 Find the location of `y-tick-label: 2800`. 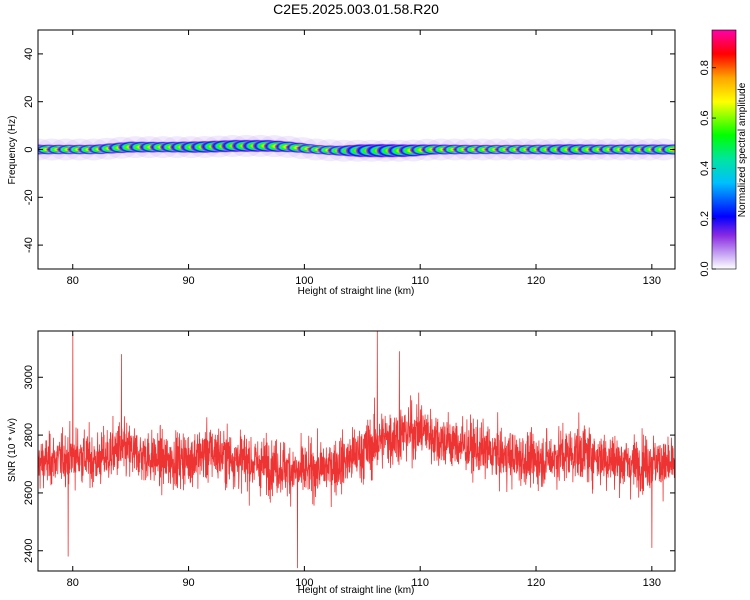

y-tick-label: 2800 is located at coordinates (29, 435).